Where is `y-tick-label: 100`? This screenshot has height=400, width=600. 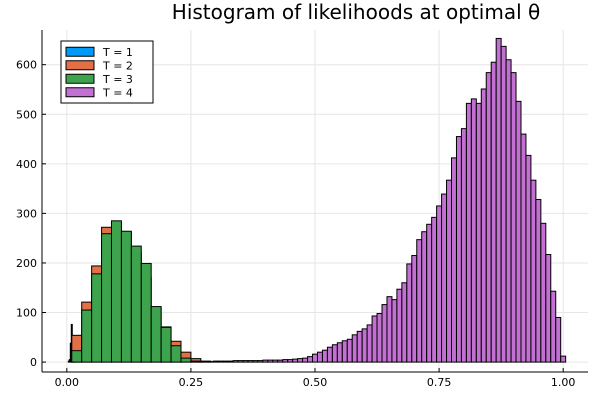
y-tick-label: 100 is located at coordinates (26, 313).